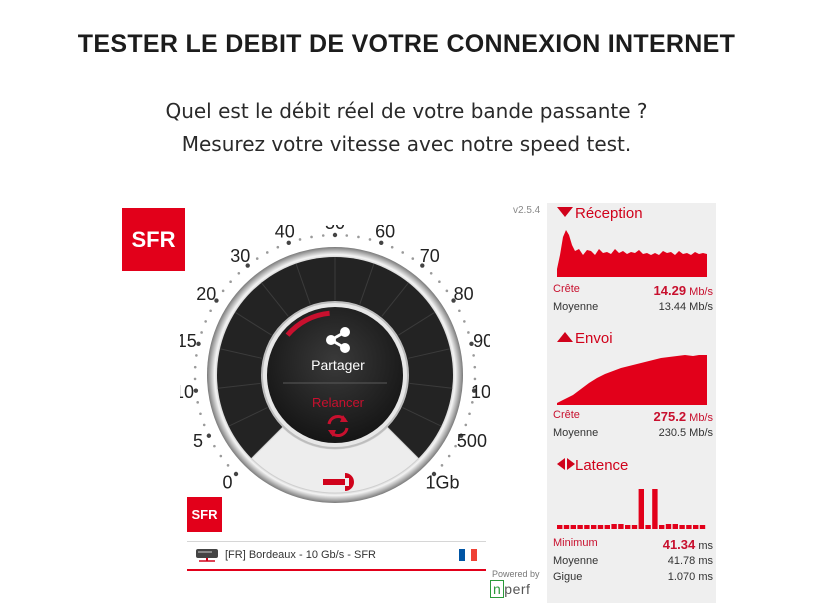 The width and height of the screenshot is (813, 615). I want to click on latency-minimum-value-group: 41.34 ms, so click(688, 544).